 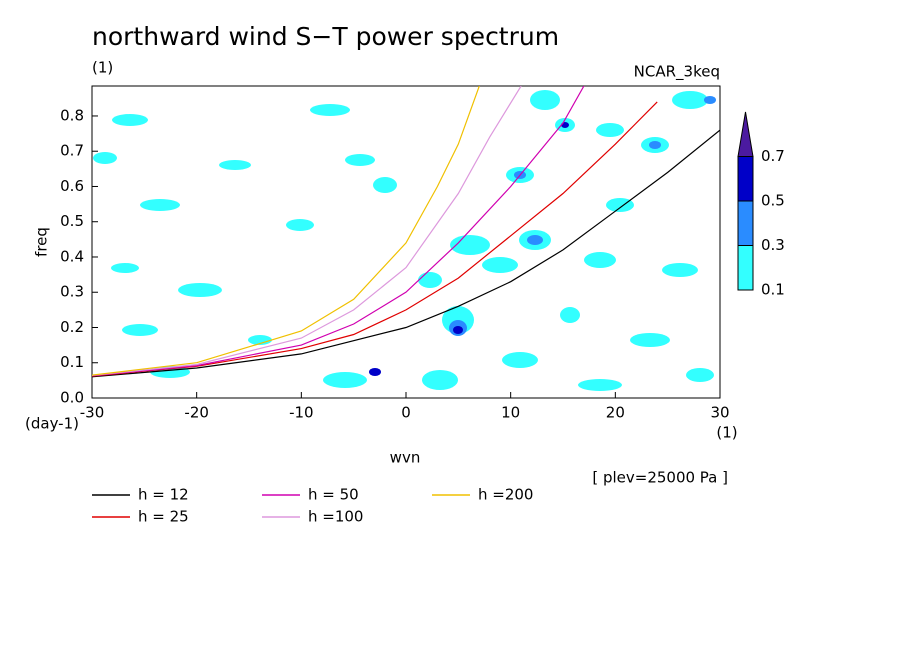 What do you see at coordinates (615, 413) in the screenshot?
I see `x-tick-label: 20` at bounding box center [615, 413].